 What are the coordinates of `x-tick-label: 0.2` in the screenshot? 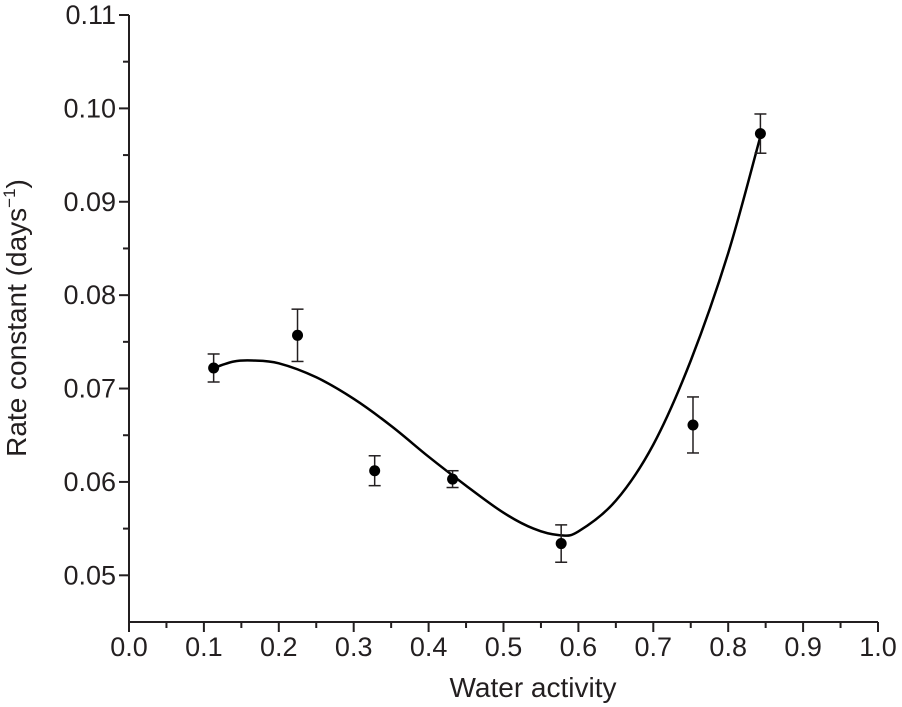 It's located at (279, 647).